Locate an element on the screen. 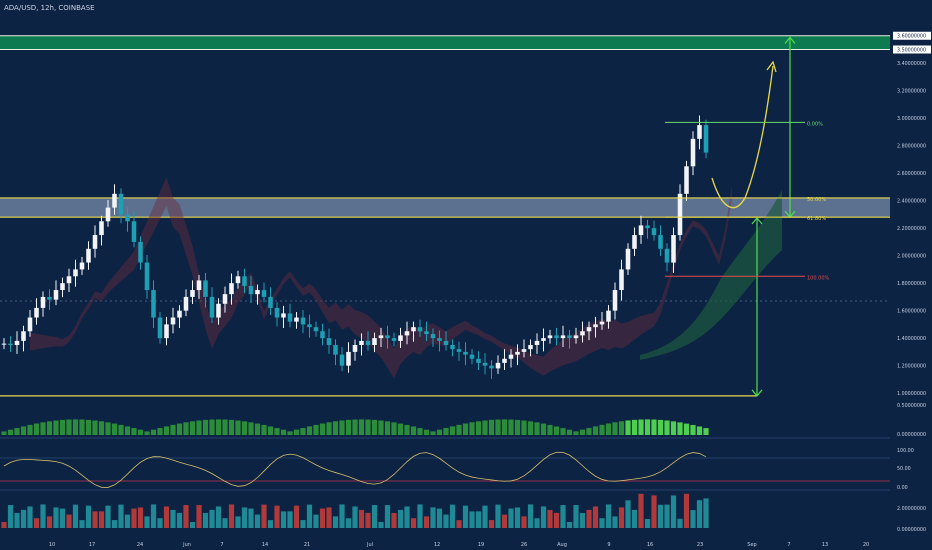 This screenshot has width=932, height=550. time-tick: 16 is located at coordinates (650, 545).